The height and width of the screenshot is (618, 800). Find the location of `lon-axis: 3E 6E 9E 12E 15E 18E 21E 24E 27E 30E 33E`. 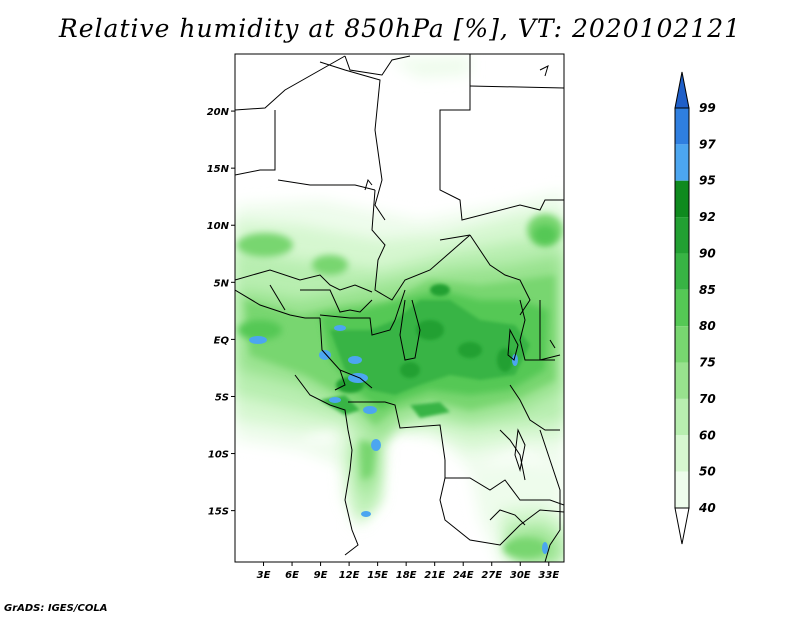

lon-axis: 3E 6E 9E 12E 15E 18E 21E 24E 27E 30E 33E is located at coordinates (408, 571).